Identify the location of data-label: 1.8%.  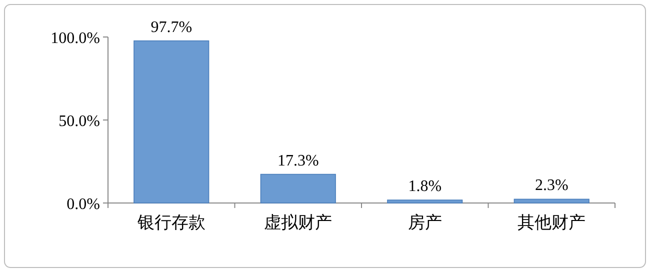
(425, 187).